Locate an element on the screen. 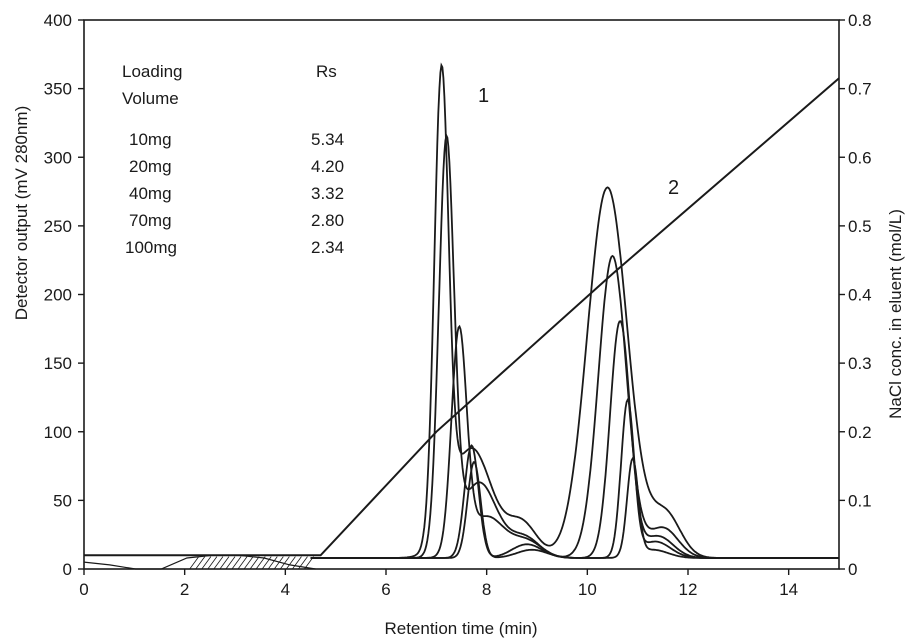  table-row-rs: 2.34 is located at coordinates (327, 247).